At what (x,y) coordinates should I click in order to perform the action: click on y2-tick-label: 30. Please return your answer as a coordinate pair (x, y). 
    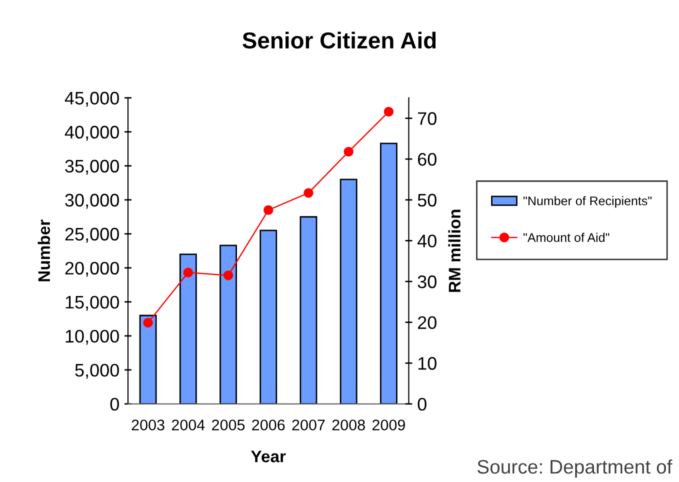
    Looking at the image, I should click on (427, 281).